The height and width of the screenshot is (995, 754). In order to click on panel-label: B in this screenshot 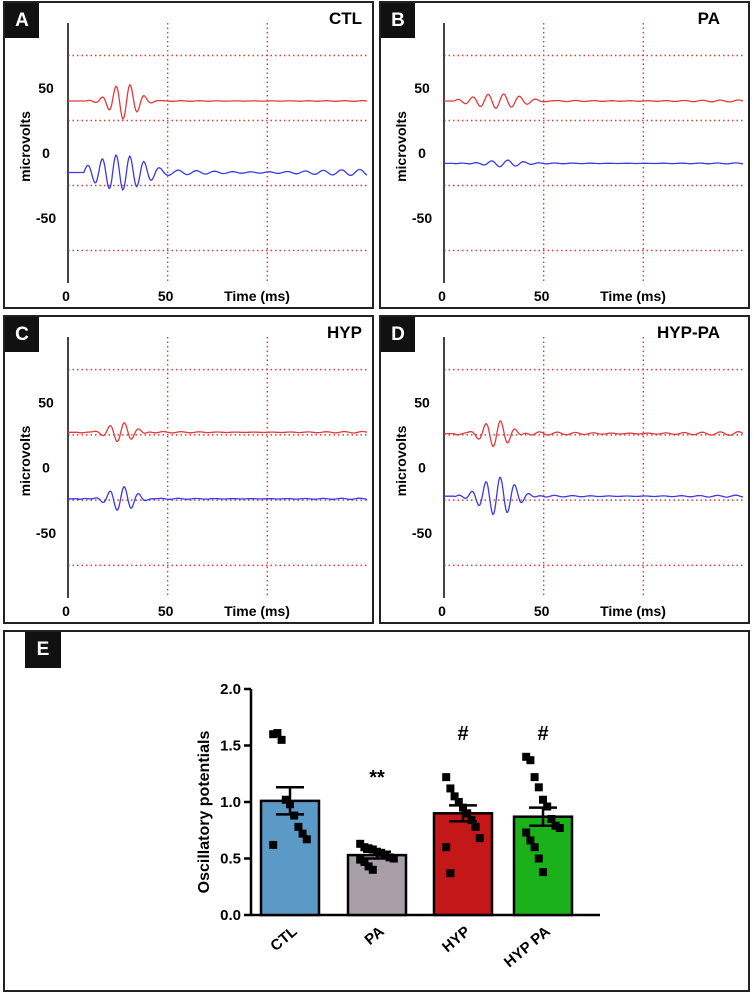, I will do `click(398, 20)`.